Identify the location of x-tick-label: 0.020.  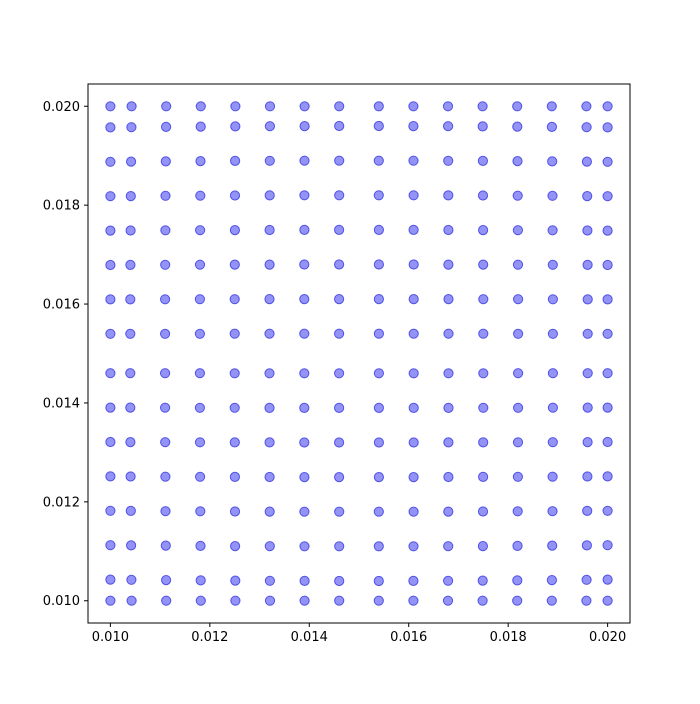
(607, 637).